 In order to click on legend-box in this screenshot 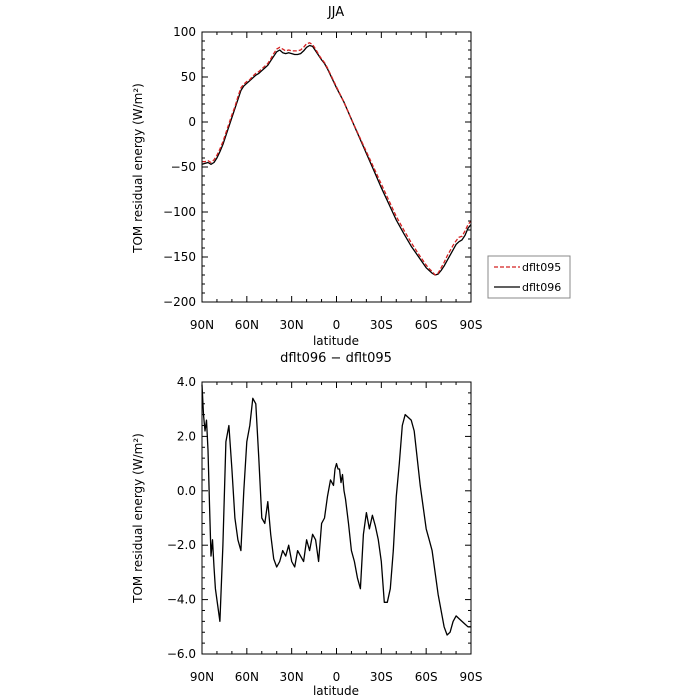, I will do `click(529, 277)`.